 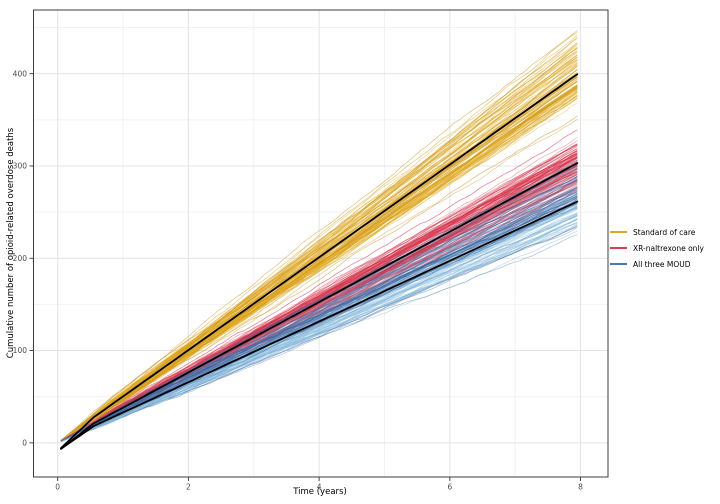 What do you see at coordinates (20, 258) in the screenshot?
I see `y-tick-label: 200` at bounding box center [20, 258].